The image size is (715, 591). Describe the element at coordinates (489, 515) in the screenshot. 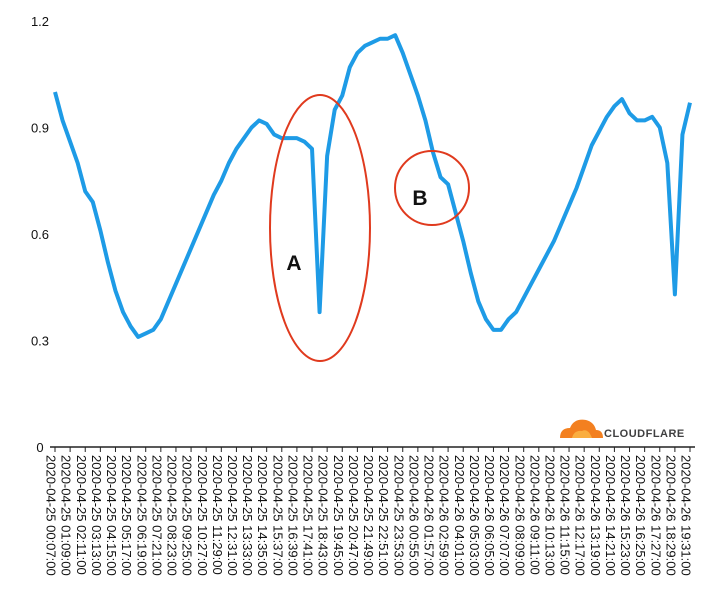

I see `x-tick-label: 2020-04-26 06:05:00` at that location.